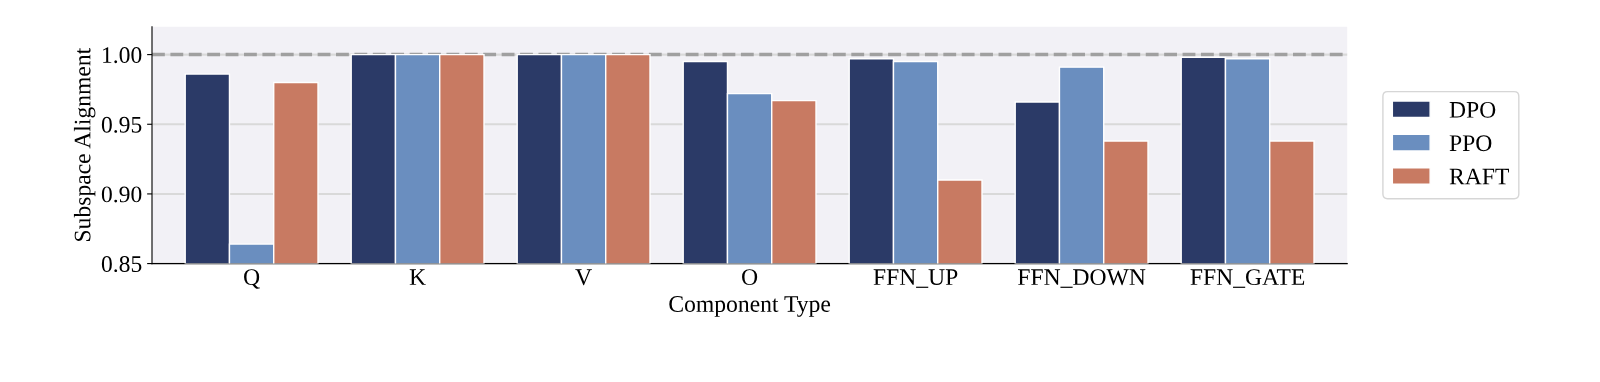 The width and height of the screenshot is (1600, 382). I want to click on x-tick-label: FFN_DOWN, so click(1082, 278).